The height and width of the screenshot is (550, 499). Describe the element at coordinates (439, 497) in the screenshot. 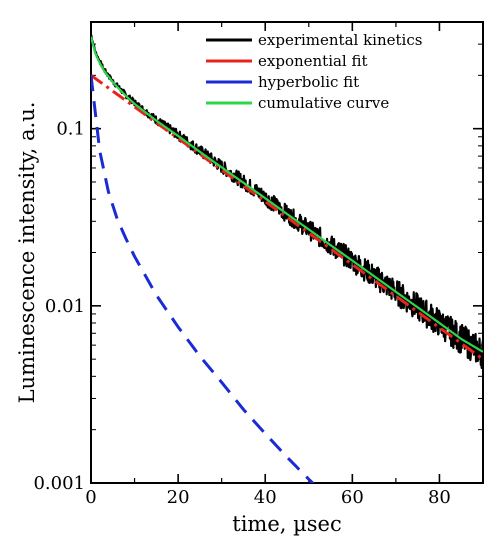

I see `x-tick-label: 80` at that location.